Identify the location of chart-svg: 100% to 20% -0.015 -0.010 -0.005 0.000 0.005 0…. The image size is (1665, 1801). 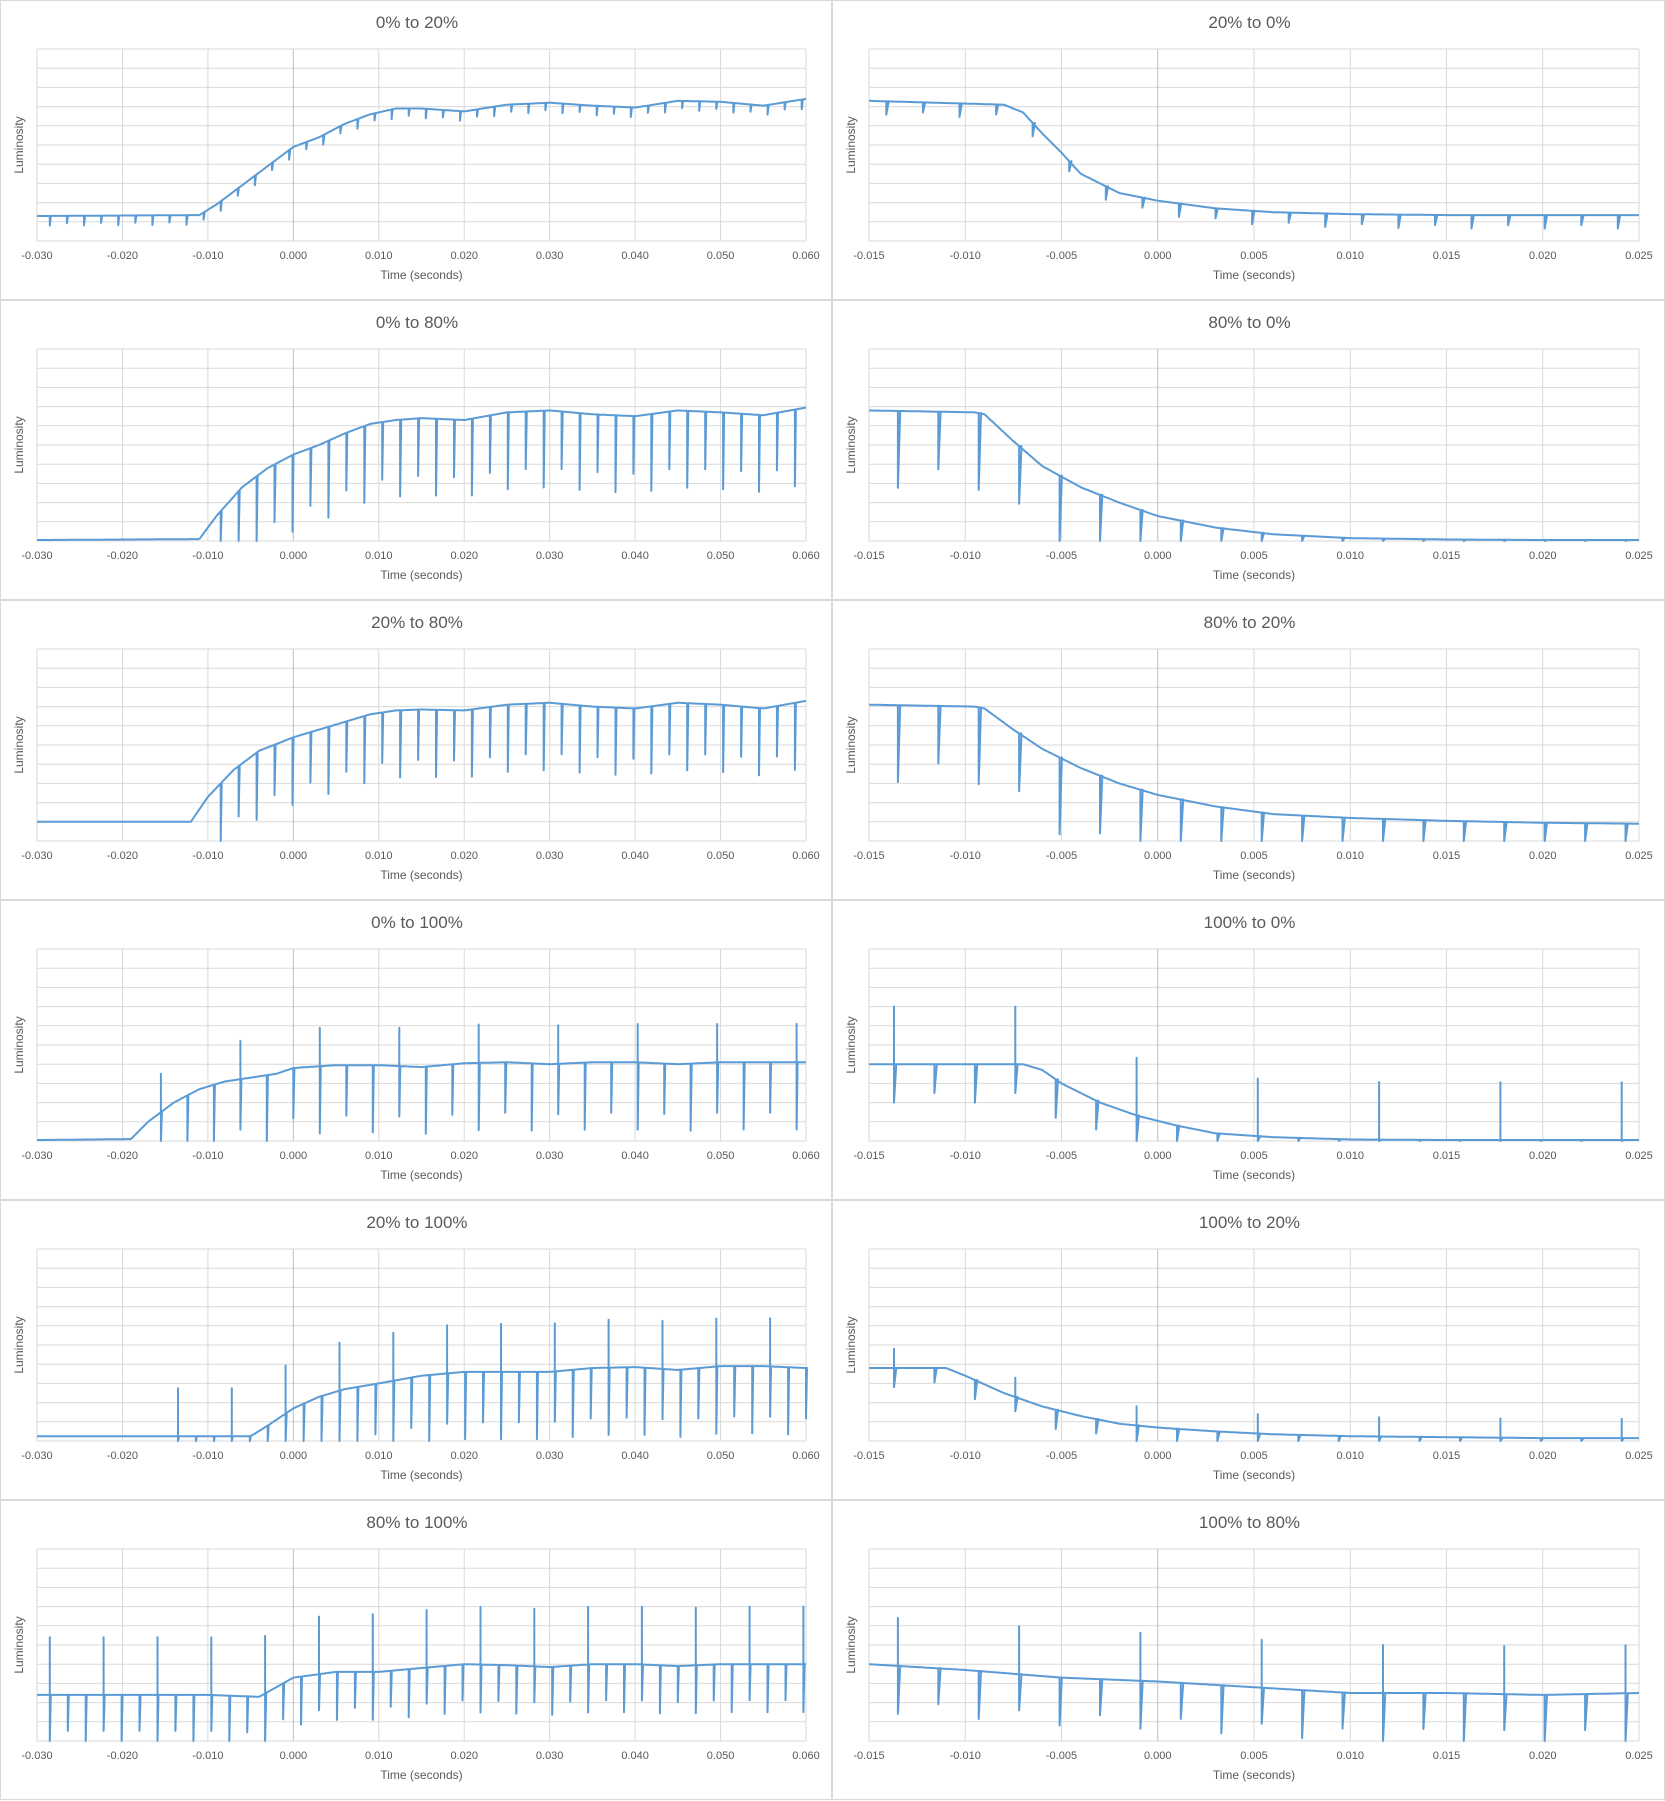
(1248, 1347).